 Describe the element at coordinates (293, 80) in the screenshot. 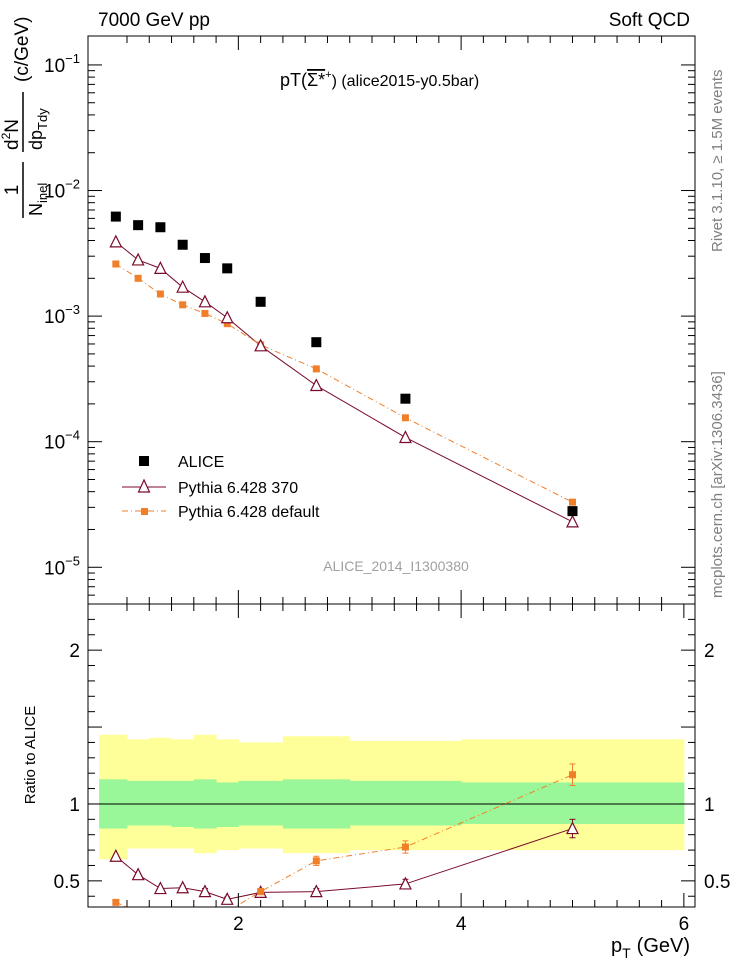

I see `title-prefix: pT(` at that location.